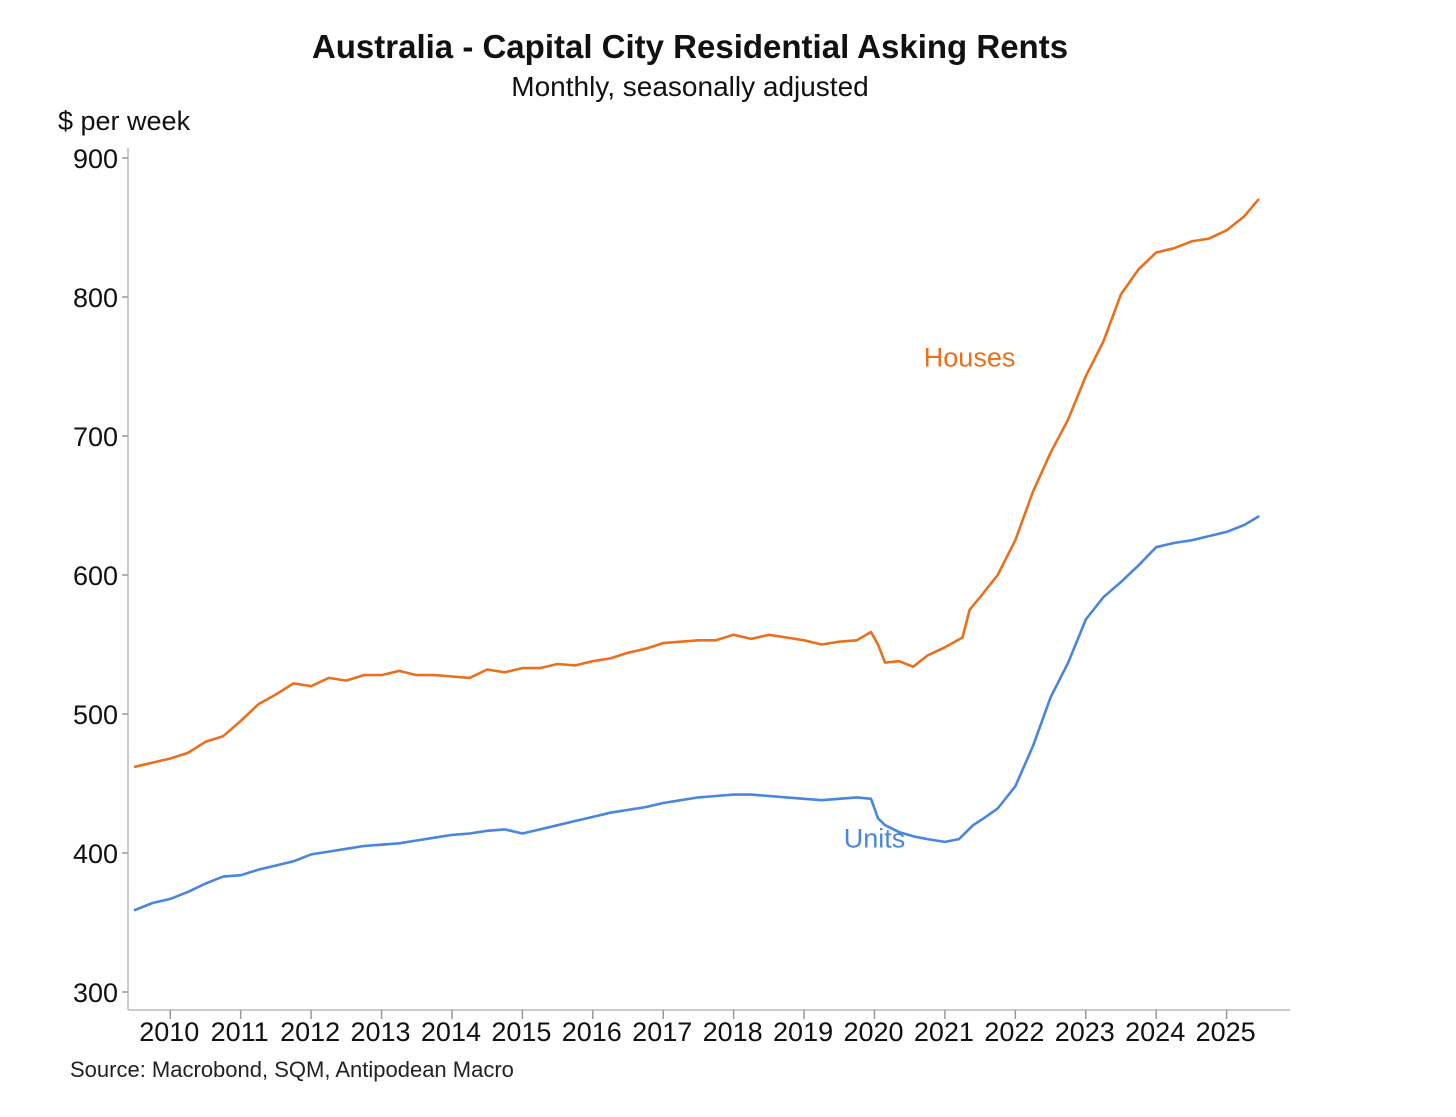 Image resolution: width=1456 pixels, height=1117 pixels. I want to click on x-tick-label: 2014, so click(451, 1032).